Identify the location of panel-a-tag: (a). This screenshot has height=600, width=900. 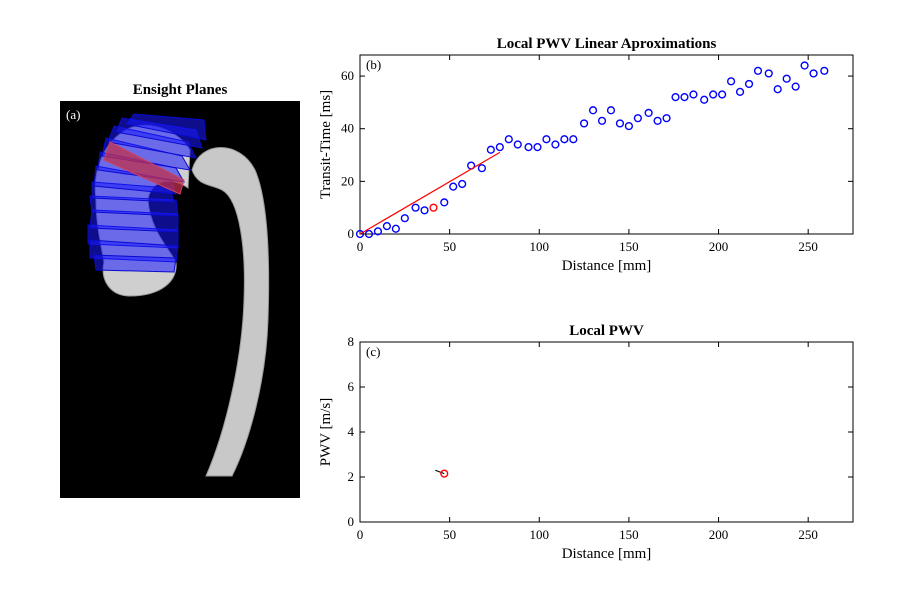
(73, 114).